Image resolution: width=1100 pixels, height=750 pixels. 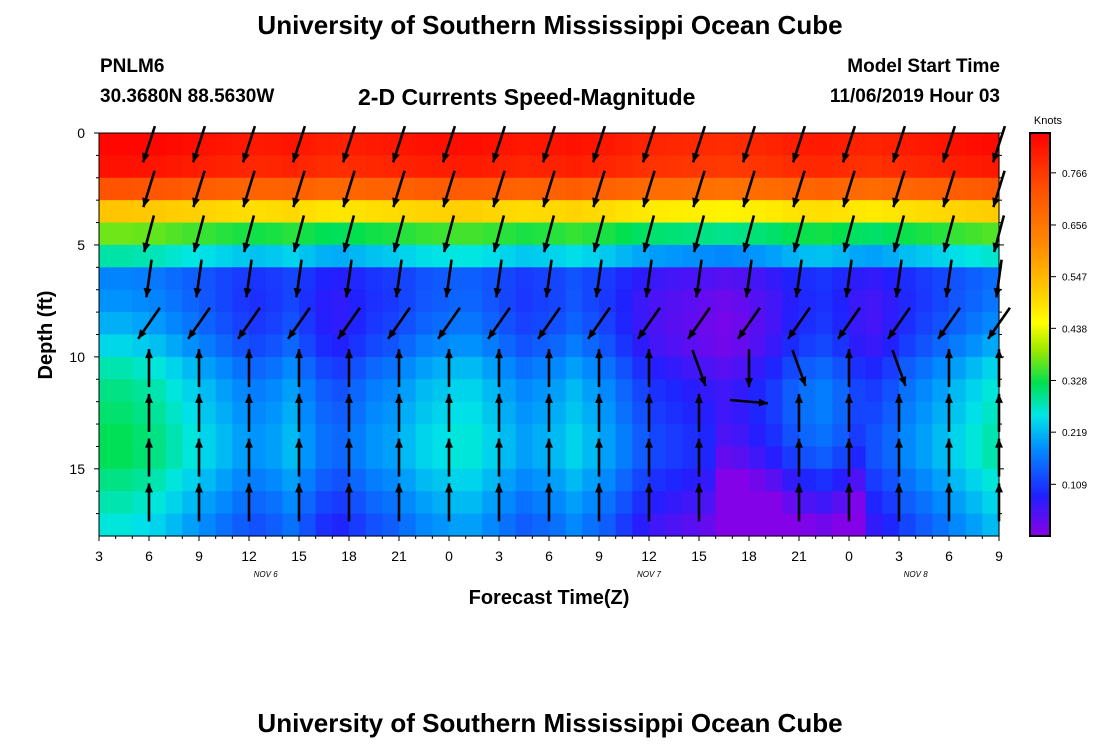 What do you see at coordinates (149, 556) in the screenshot?
I see `x-tick-label: 6` at bounding box center [149, 556].